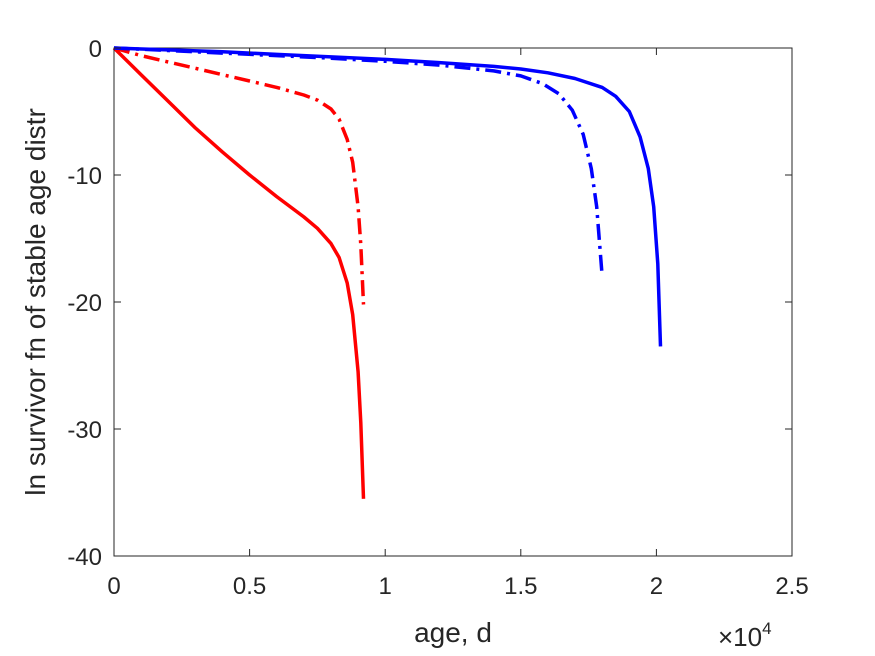 The image size is (875, 656). What do you see at coordinates (113, 586) in the screenshot?
I see `x-tick-label: 0` at bounding box center [113, 586].